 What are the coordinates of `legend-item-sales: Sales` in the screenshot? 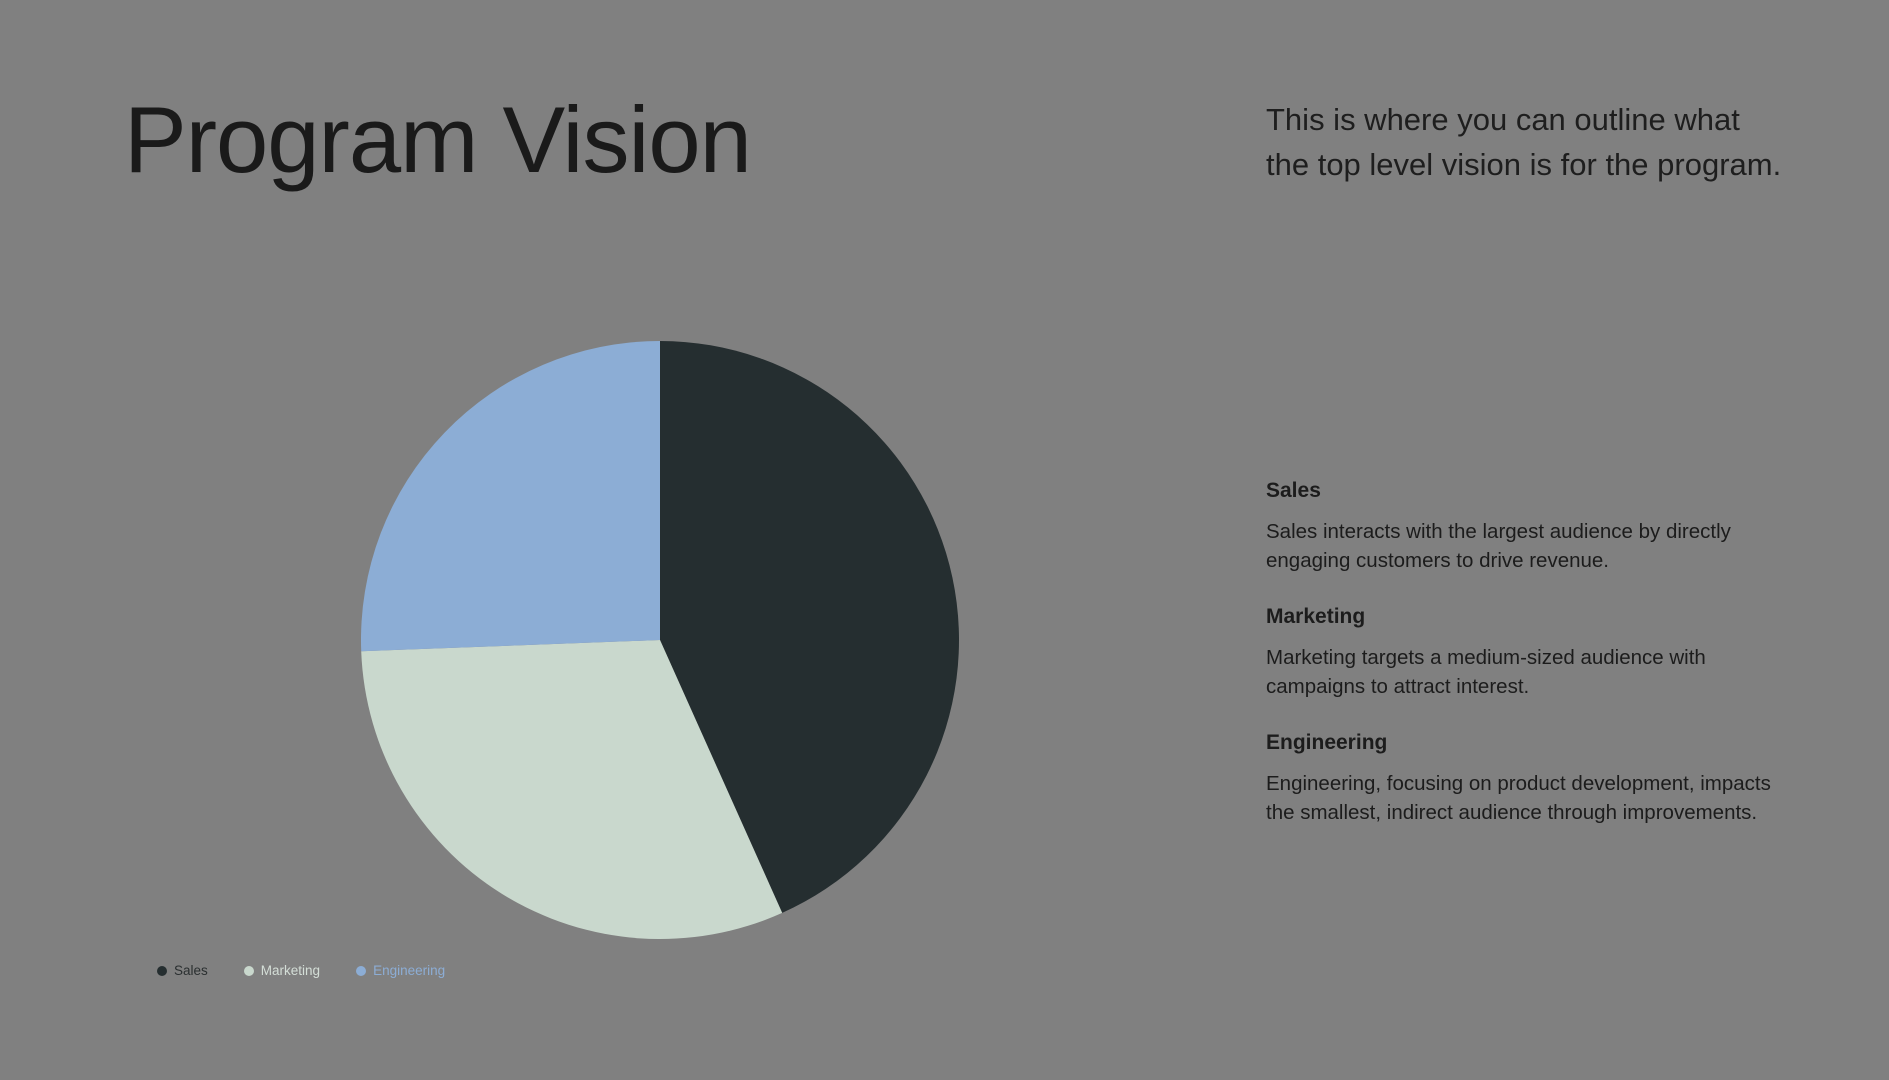 It's located at (182, 970).